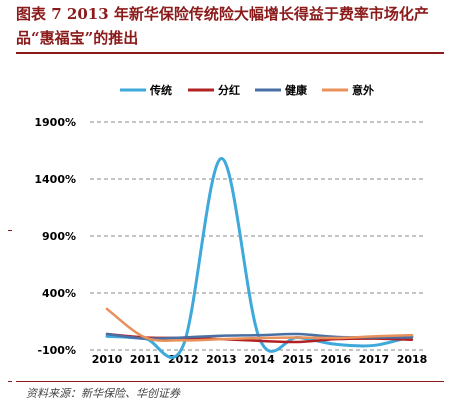 The width and height of the screenshot is (457, 408). Describe the element at coordinates (103, 393) in the screenshot. I see `source-note: 资料来源：新华保险、华创证券` at that location.